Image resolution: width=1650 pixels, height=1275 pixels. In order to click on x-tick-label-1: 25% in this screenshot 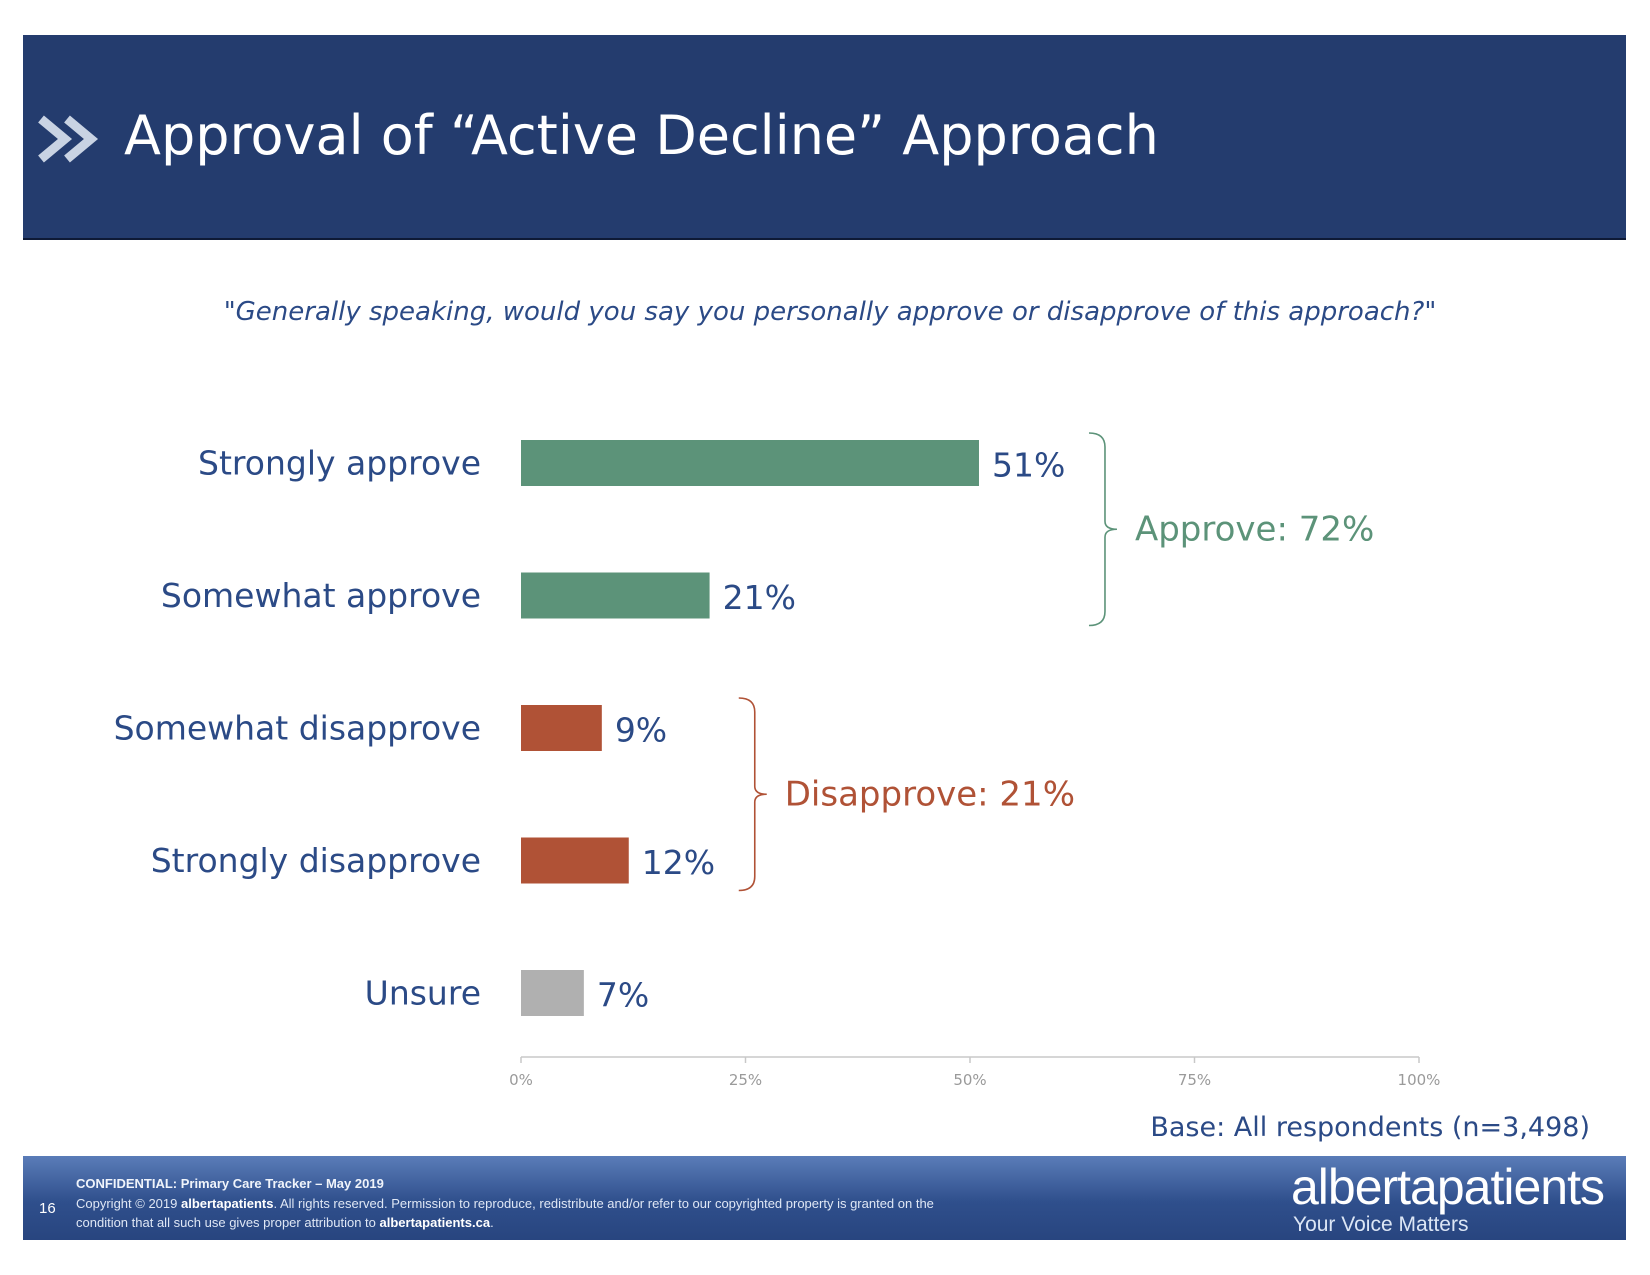, I will do `click(745, 1080)`.